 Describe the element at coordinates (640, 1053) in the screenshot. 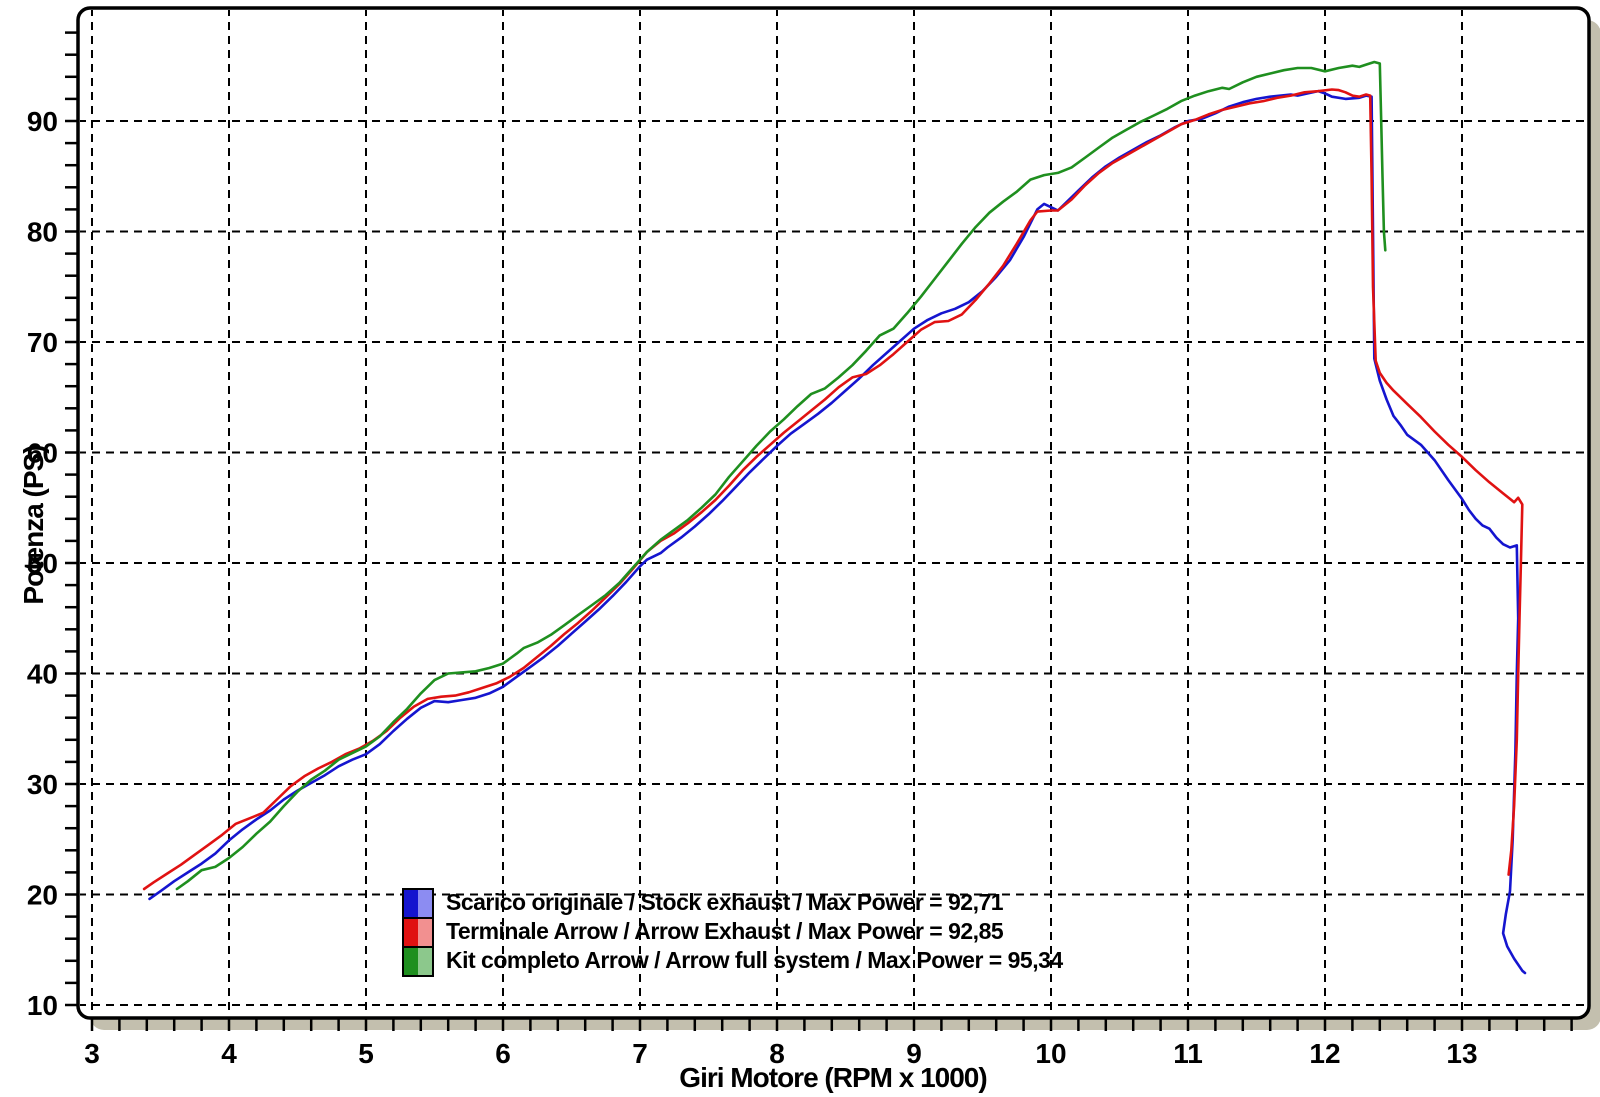

I see `x-tick-label: 7` at that location.